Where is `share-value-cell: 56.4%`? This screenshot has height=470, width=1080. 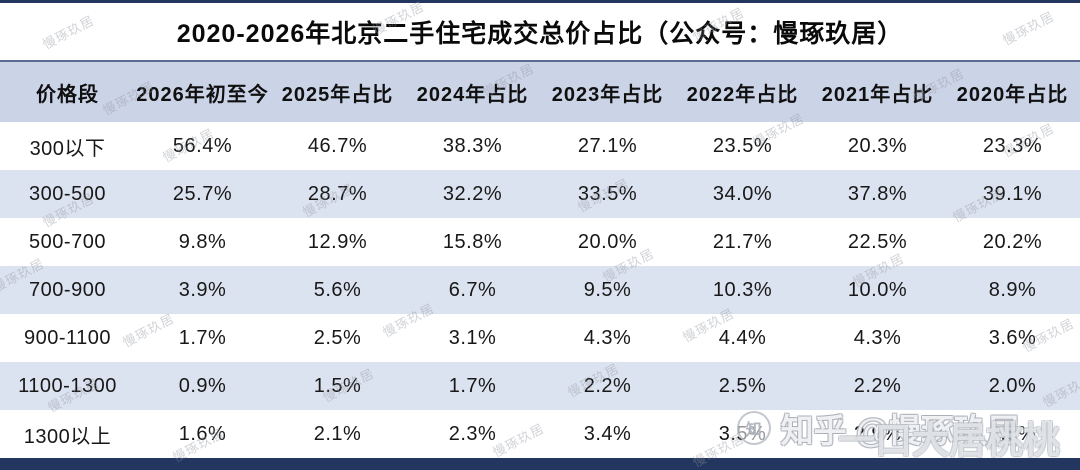 share-value-cell: 56.4% is located at coordinates (202, 145).